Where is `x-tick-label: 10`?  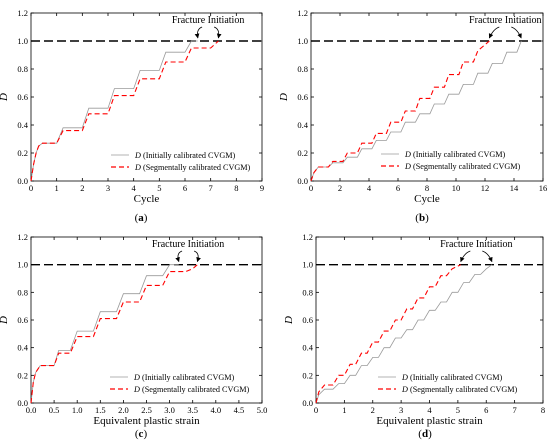
x-tick-label: 10 is located at coordinates (456, 188).